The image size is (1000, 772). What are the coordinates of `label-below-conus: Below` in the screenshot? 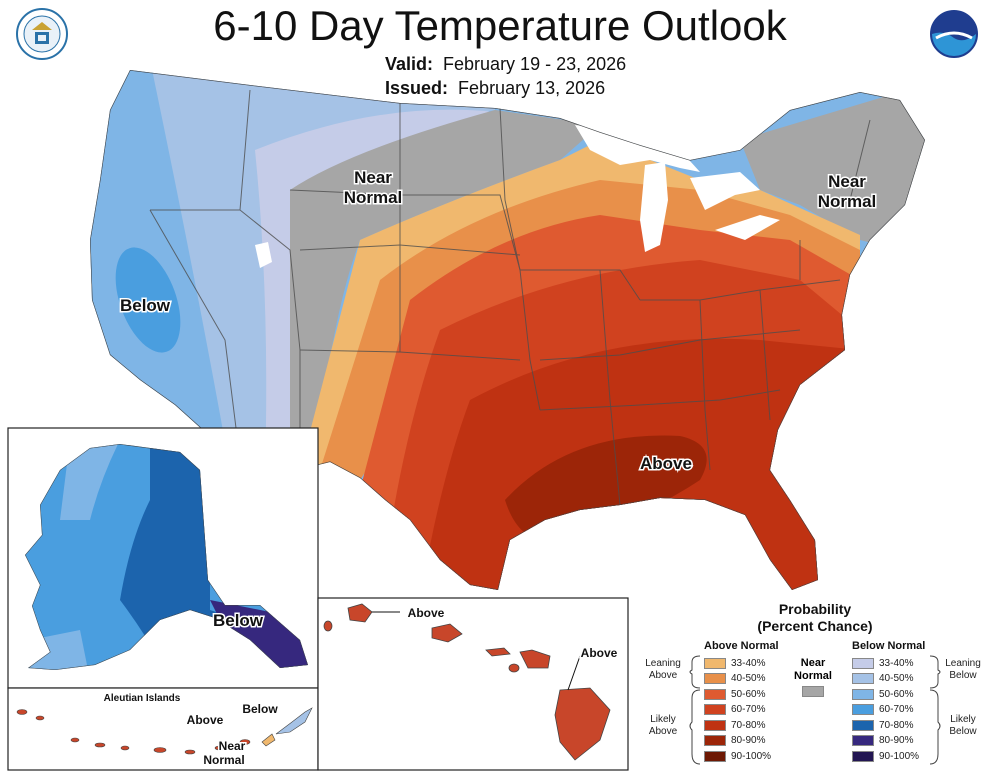 It's located at (145, 305).